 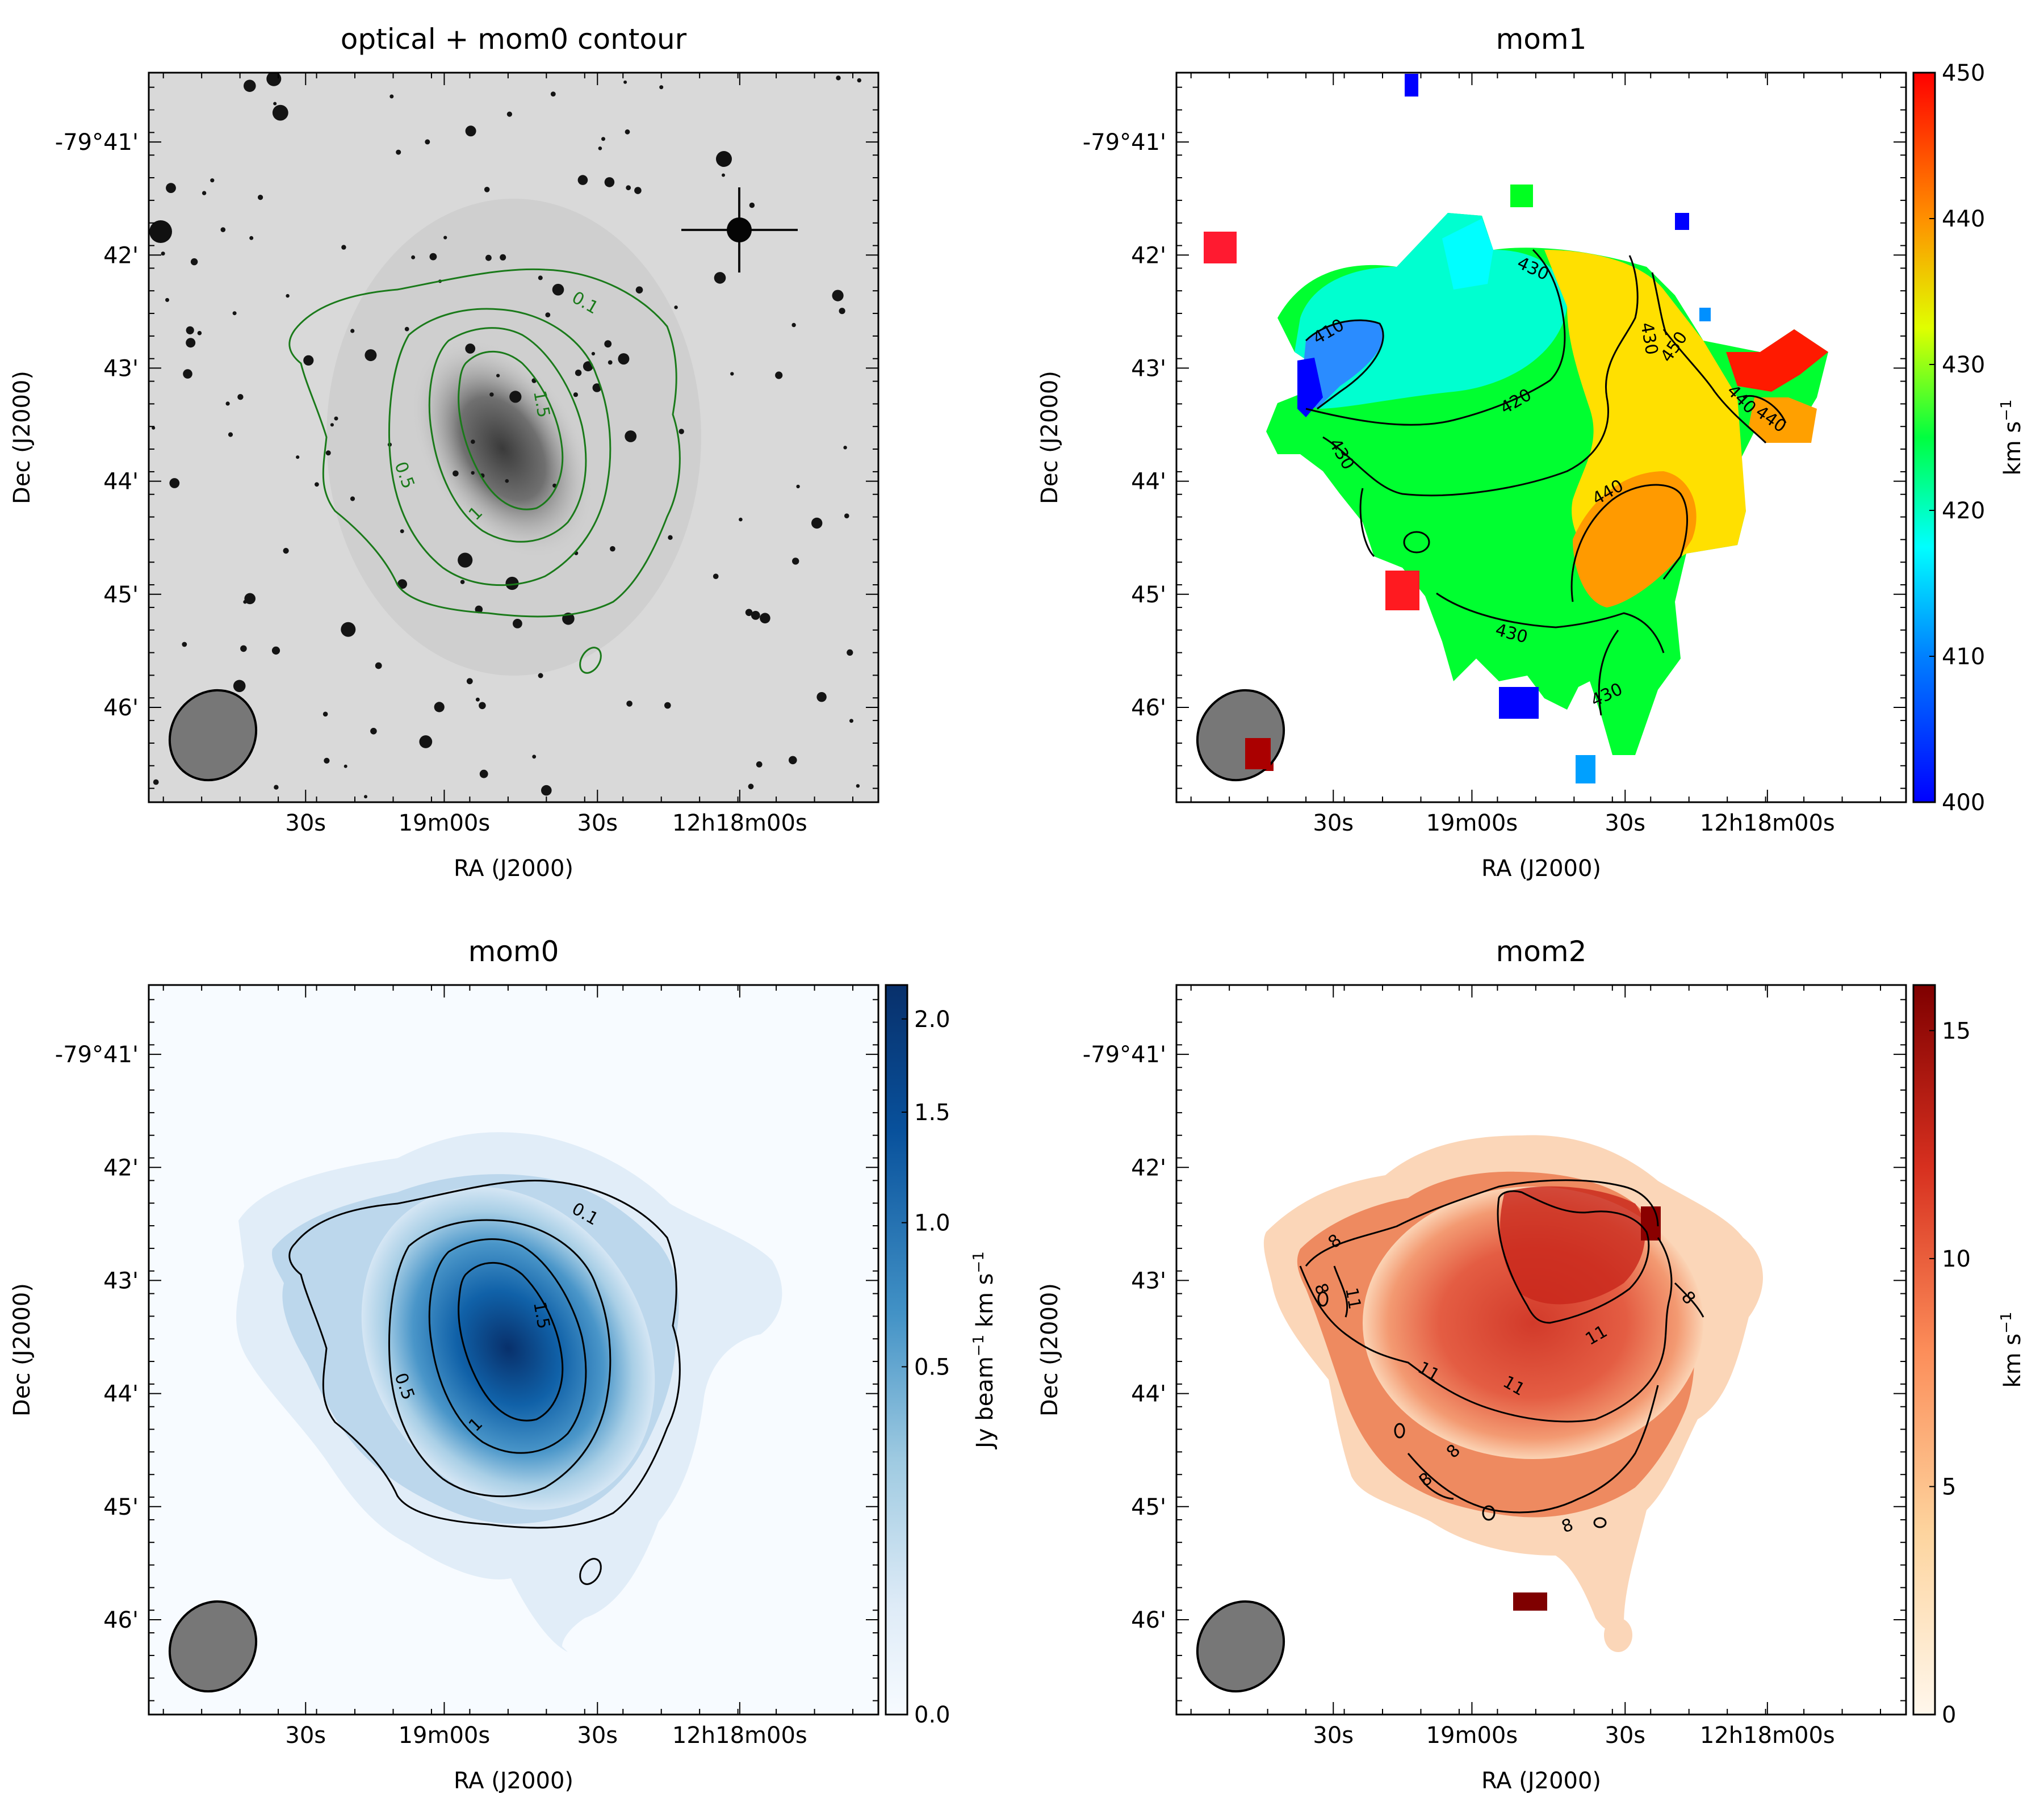 I want to click on beam-ellipse, so click(x=213, y=1646).